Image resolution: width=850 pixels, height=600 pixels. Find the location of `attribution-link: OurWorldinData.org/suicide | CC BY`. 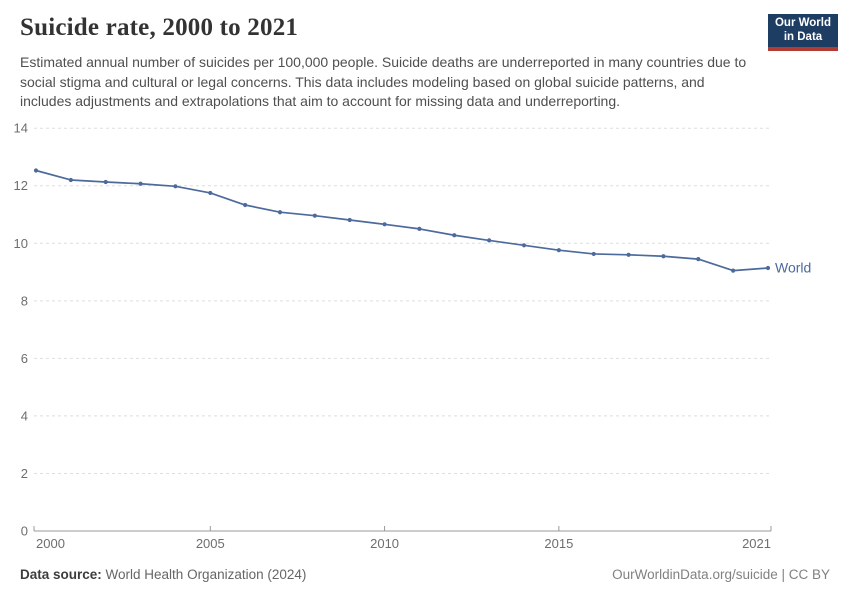

attribution-link: OurWorldinData.org/suicide | CC BY is located at coordinates (721, 574).